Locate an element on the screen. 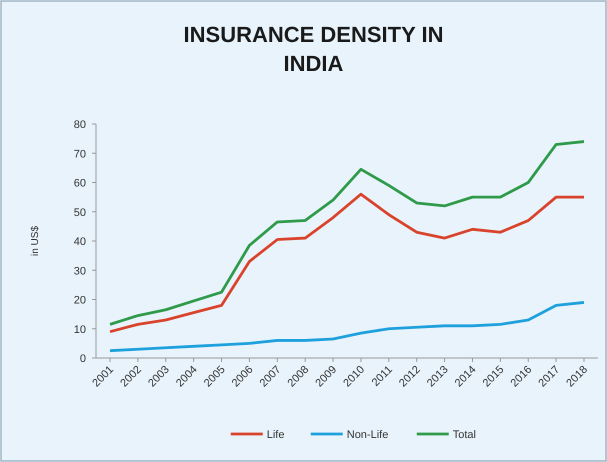  y-tick-label: 10 is located at coordinates (80, 330).